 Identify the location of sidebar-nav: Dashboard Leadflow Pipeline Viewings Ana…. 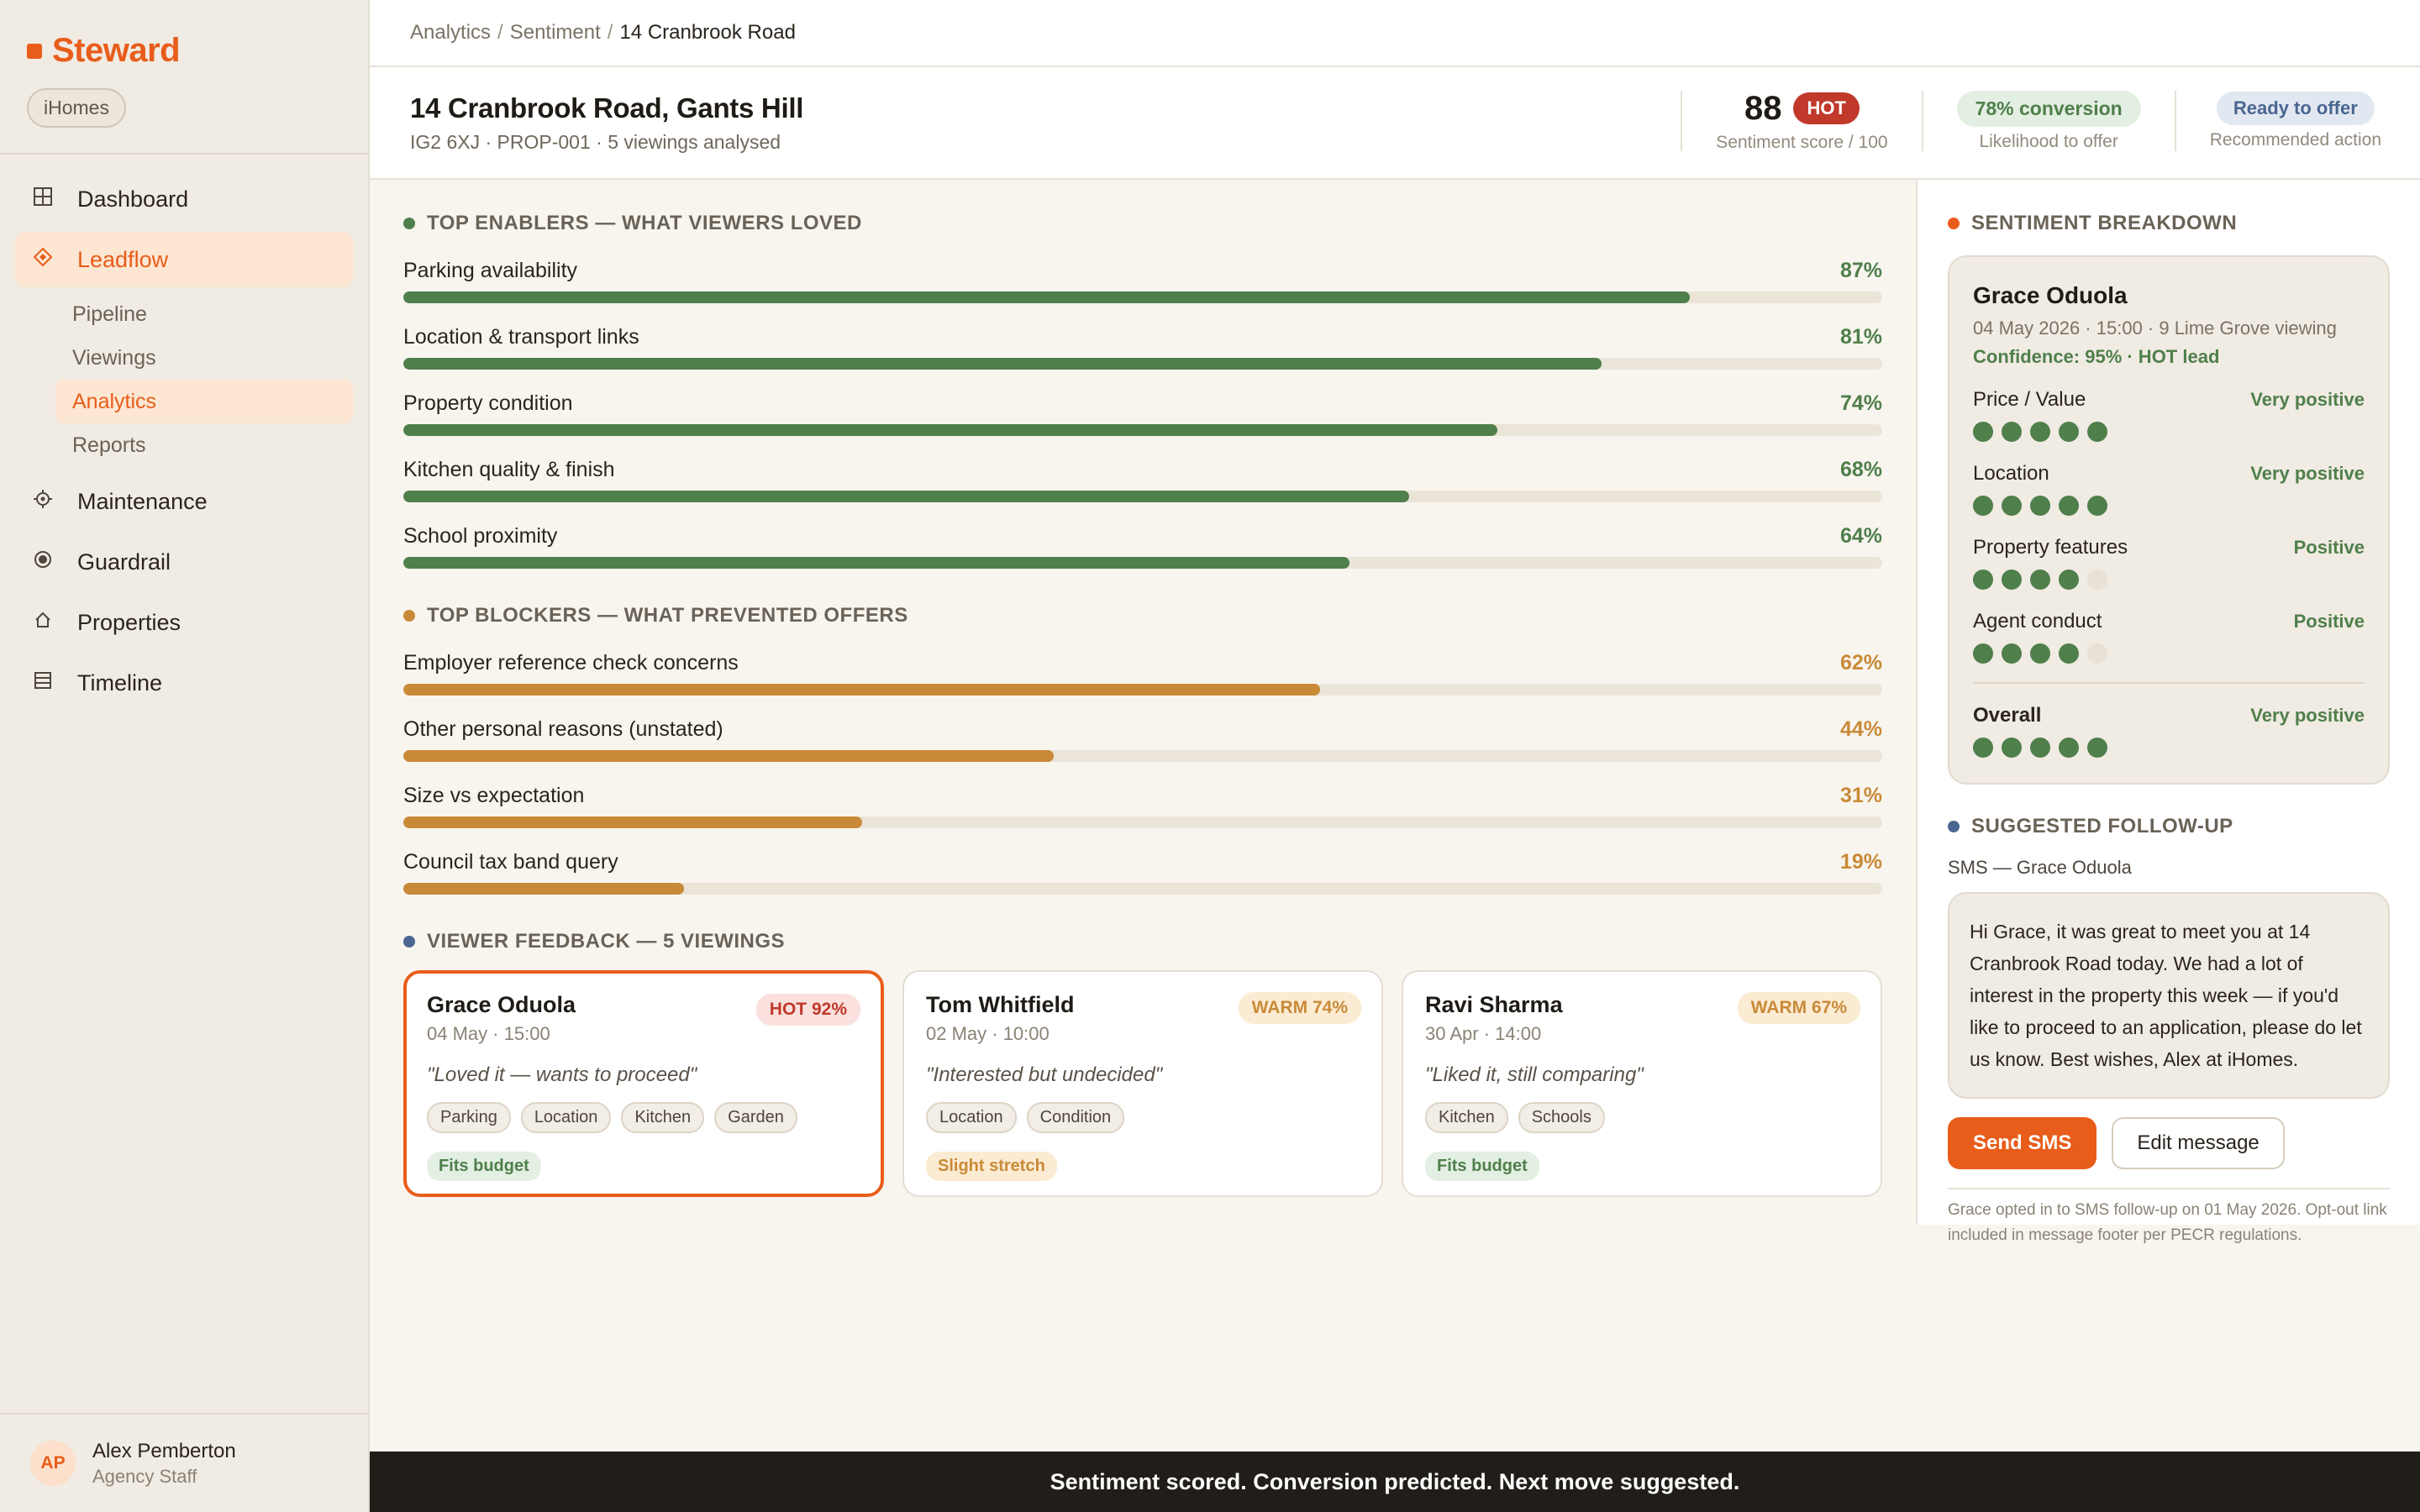
(184, 443).